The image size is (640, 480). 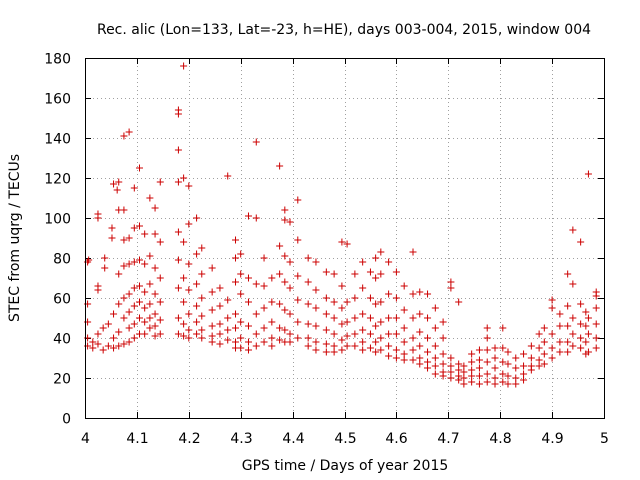 What do you see at coordinates (62, 380) in the screenshot?
I see `y-tick-label: 20` at bounding box center [62, 380].